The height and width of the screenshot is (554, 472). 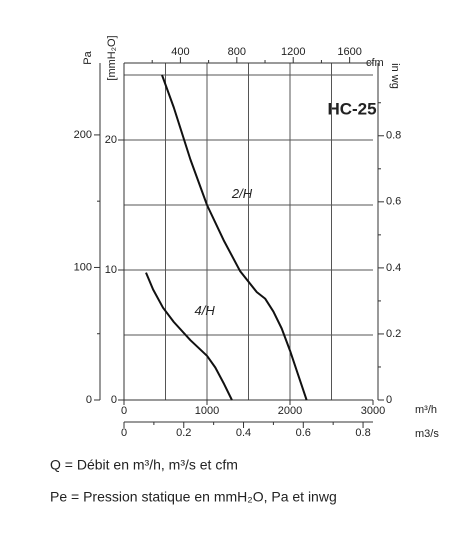 What do you see at coordinates (427, 434) in the screenshot?
I see `m3s-axis-label: m3/s` at bounding box center [427, 434].